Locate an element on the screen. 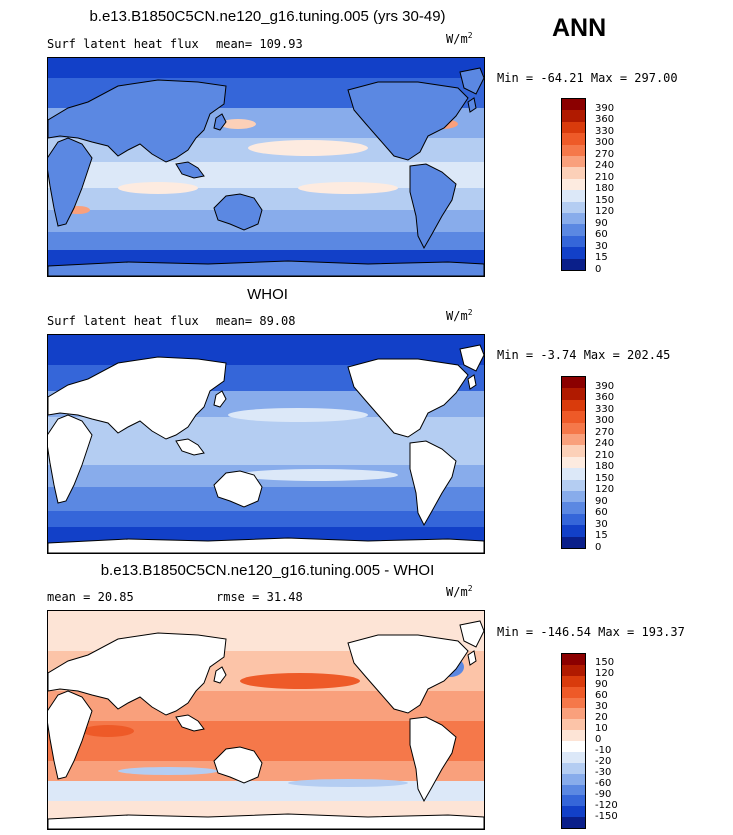  continent-samerica is located at coordinates (433, 483).